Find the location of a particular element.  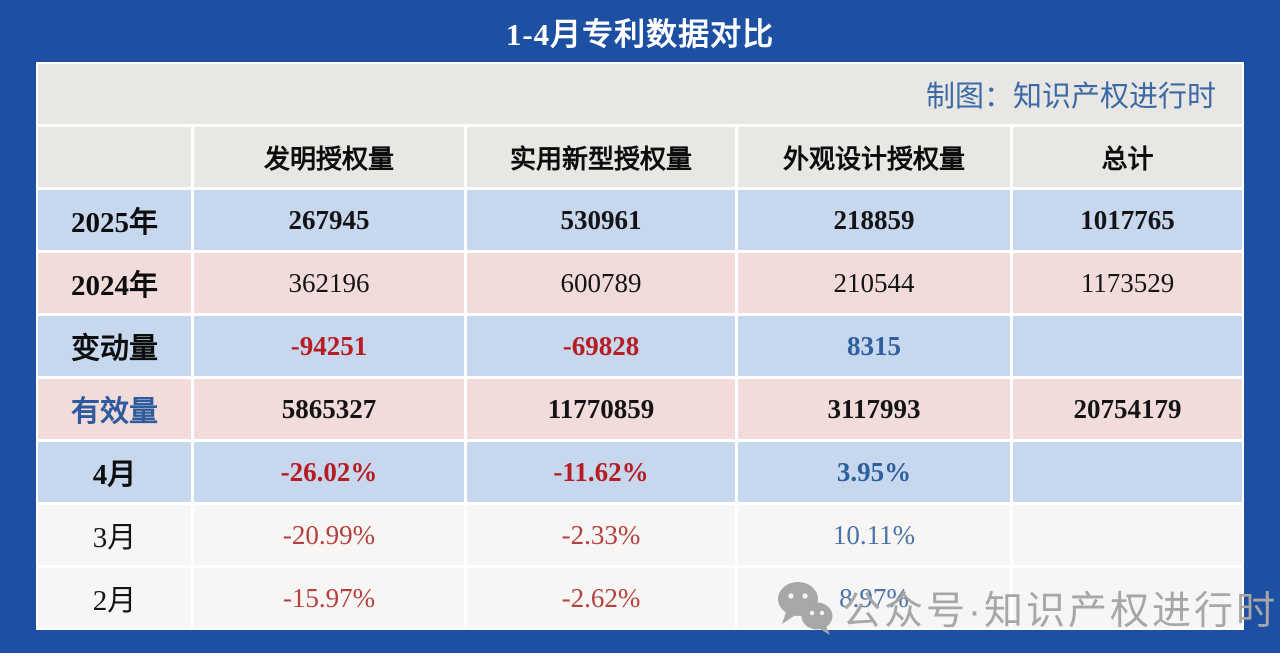

table-header-row: 发明授权量 实用新型授权量 外观设计授权量 总计 is located at coordinates (640, 157).